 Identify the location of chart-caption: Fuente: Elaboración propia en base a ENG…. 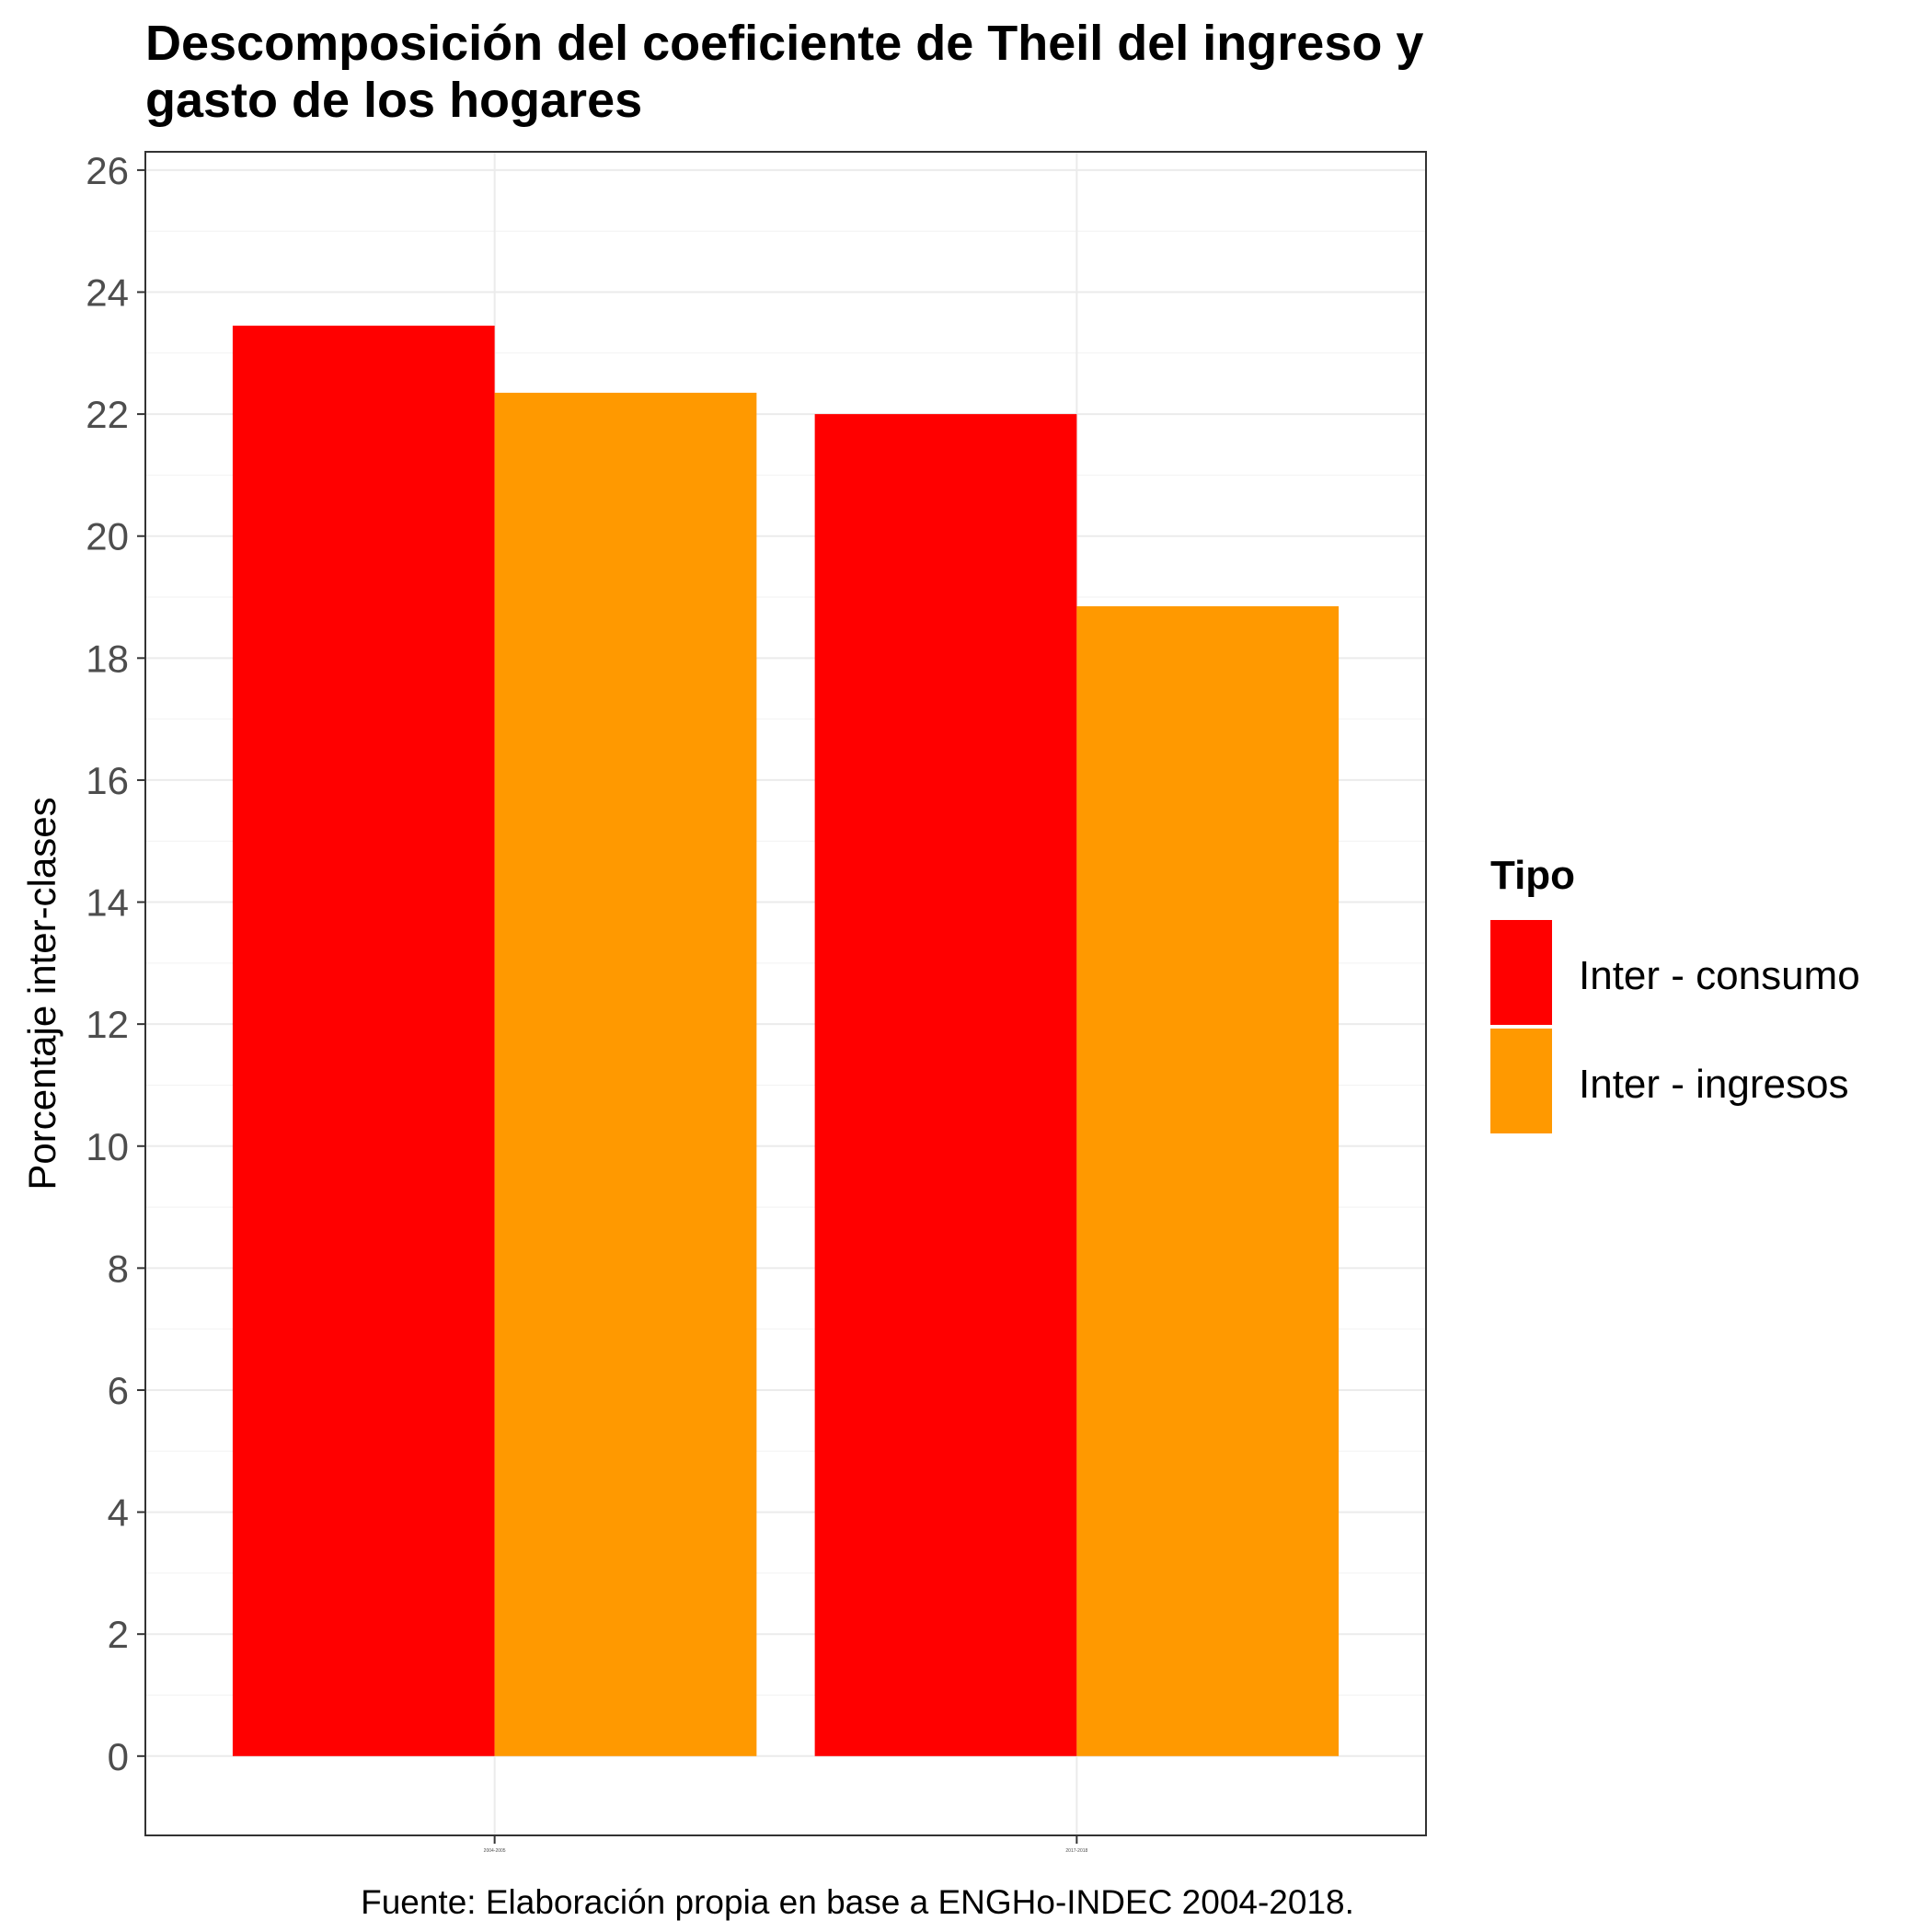
(857, 1902).